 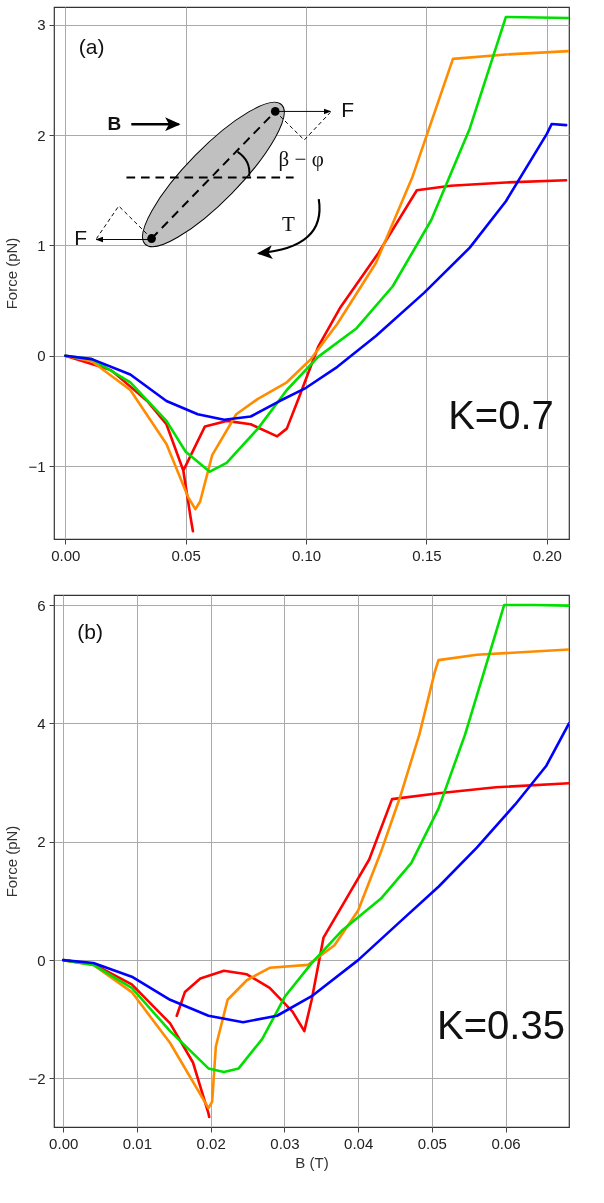 What do you see at coordinates (90, 632) in the screenshot?
I see `annotation: (b)` at bounding box center [90, 632].